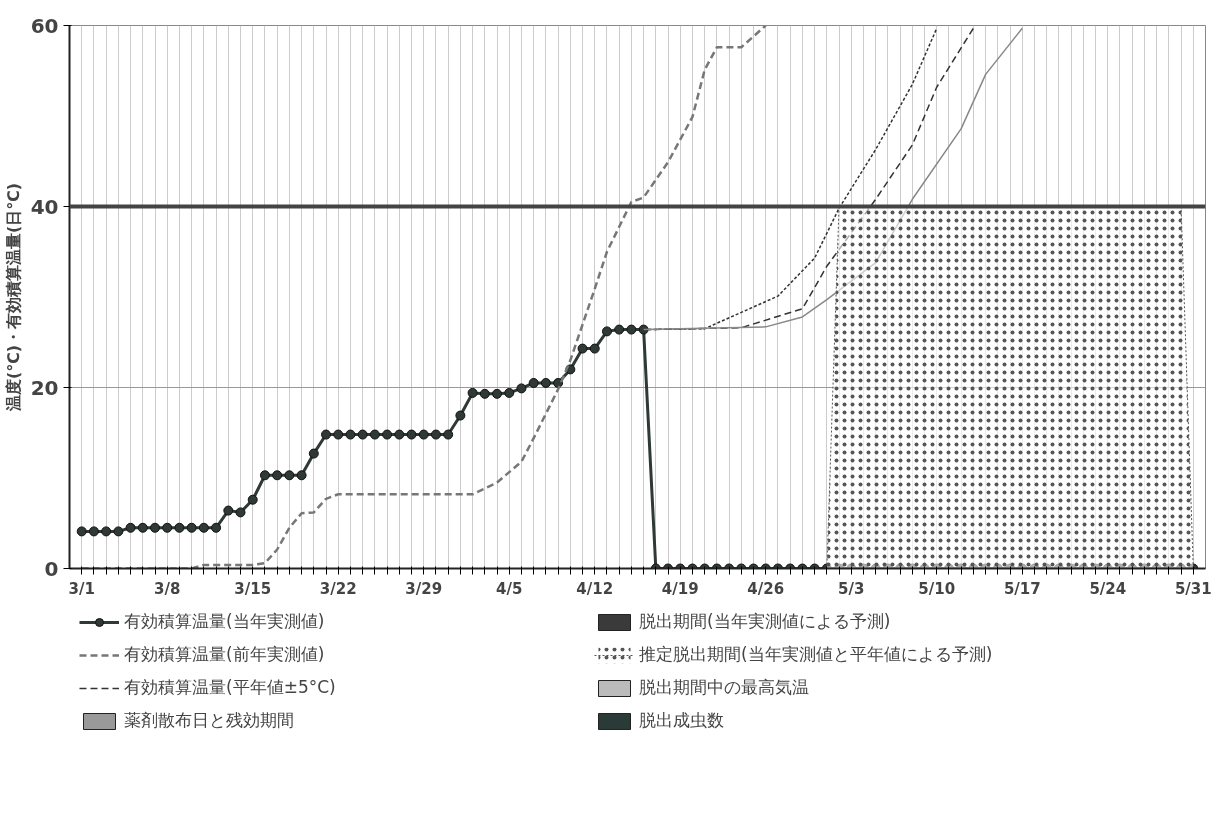  What do you see at coordinates (816, 654) in the screenshot?
I see `legend-label: 推定脱出期間(当年実測値と平年値による予測)` at bounding box center [816, 654].